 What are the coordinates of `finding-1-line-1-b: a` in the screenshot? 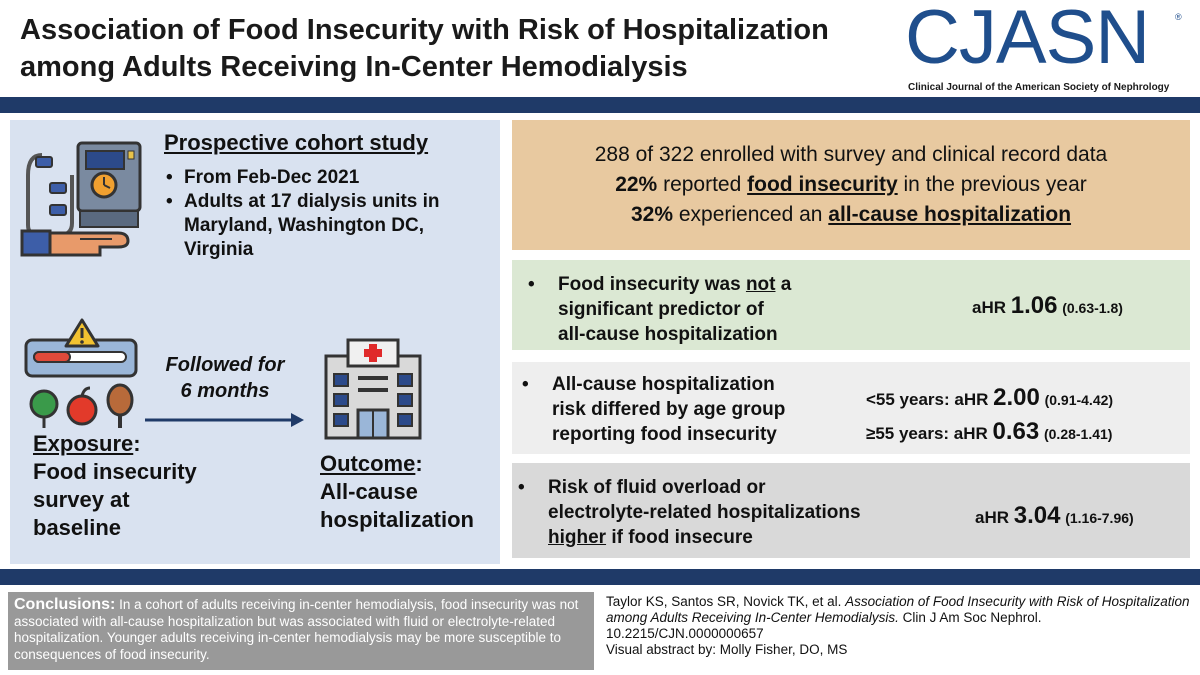 It's located at (786, 284).